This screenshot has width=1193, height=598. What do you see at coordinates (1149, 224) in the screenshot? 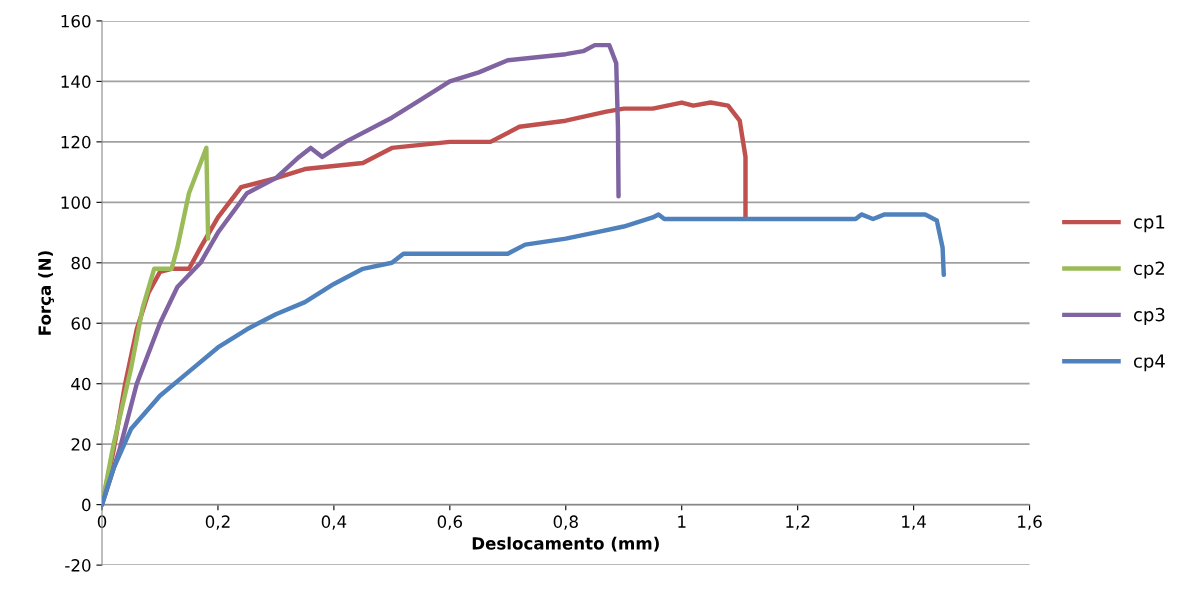
I see `legend-label: cp1` at bounding box center [1149, 224].